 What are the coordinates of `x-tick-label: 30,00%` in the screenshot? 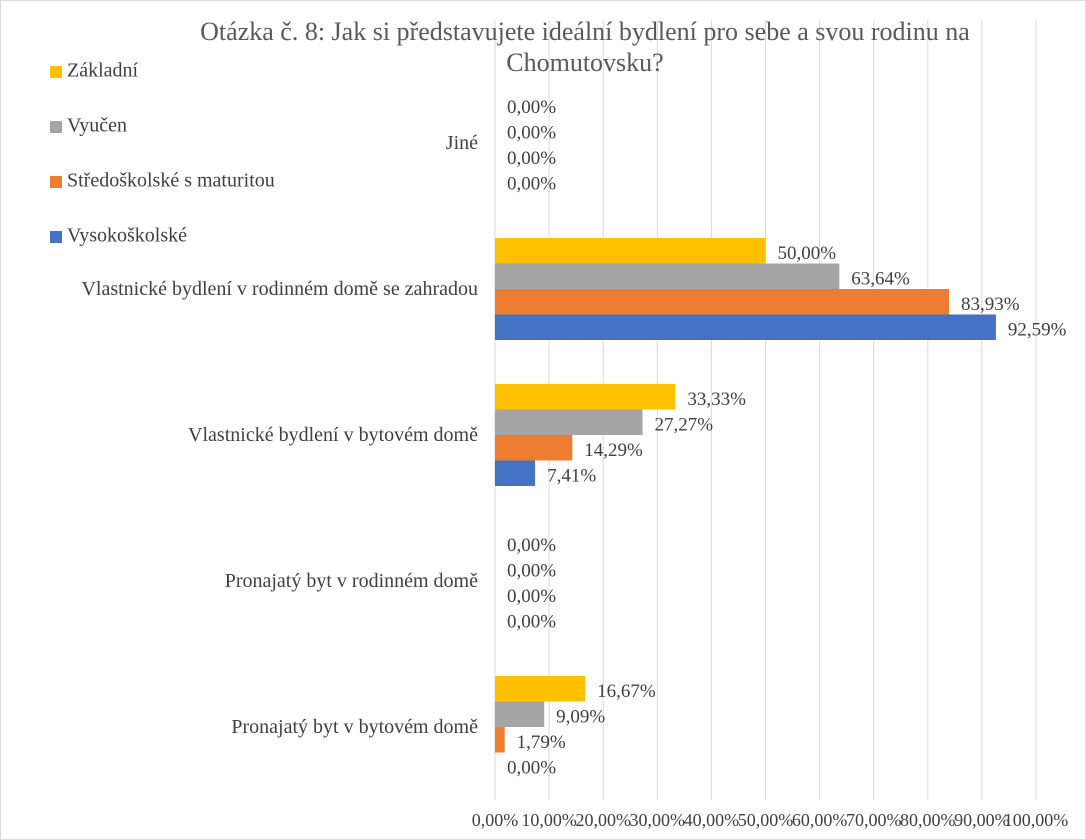 It's located at (658, 820).